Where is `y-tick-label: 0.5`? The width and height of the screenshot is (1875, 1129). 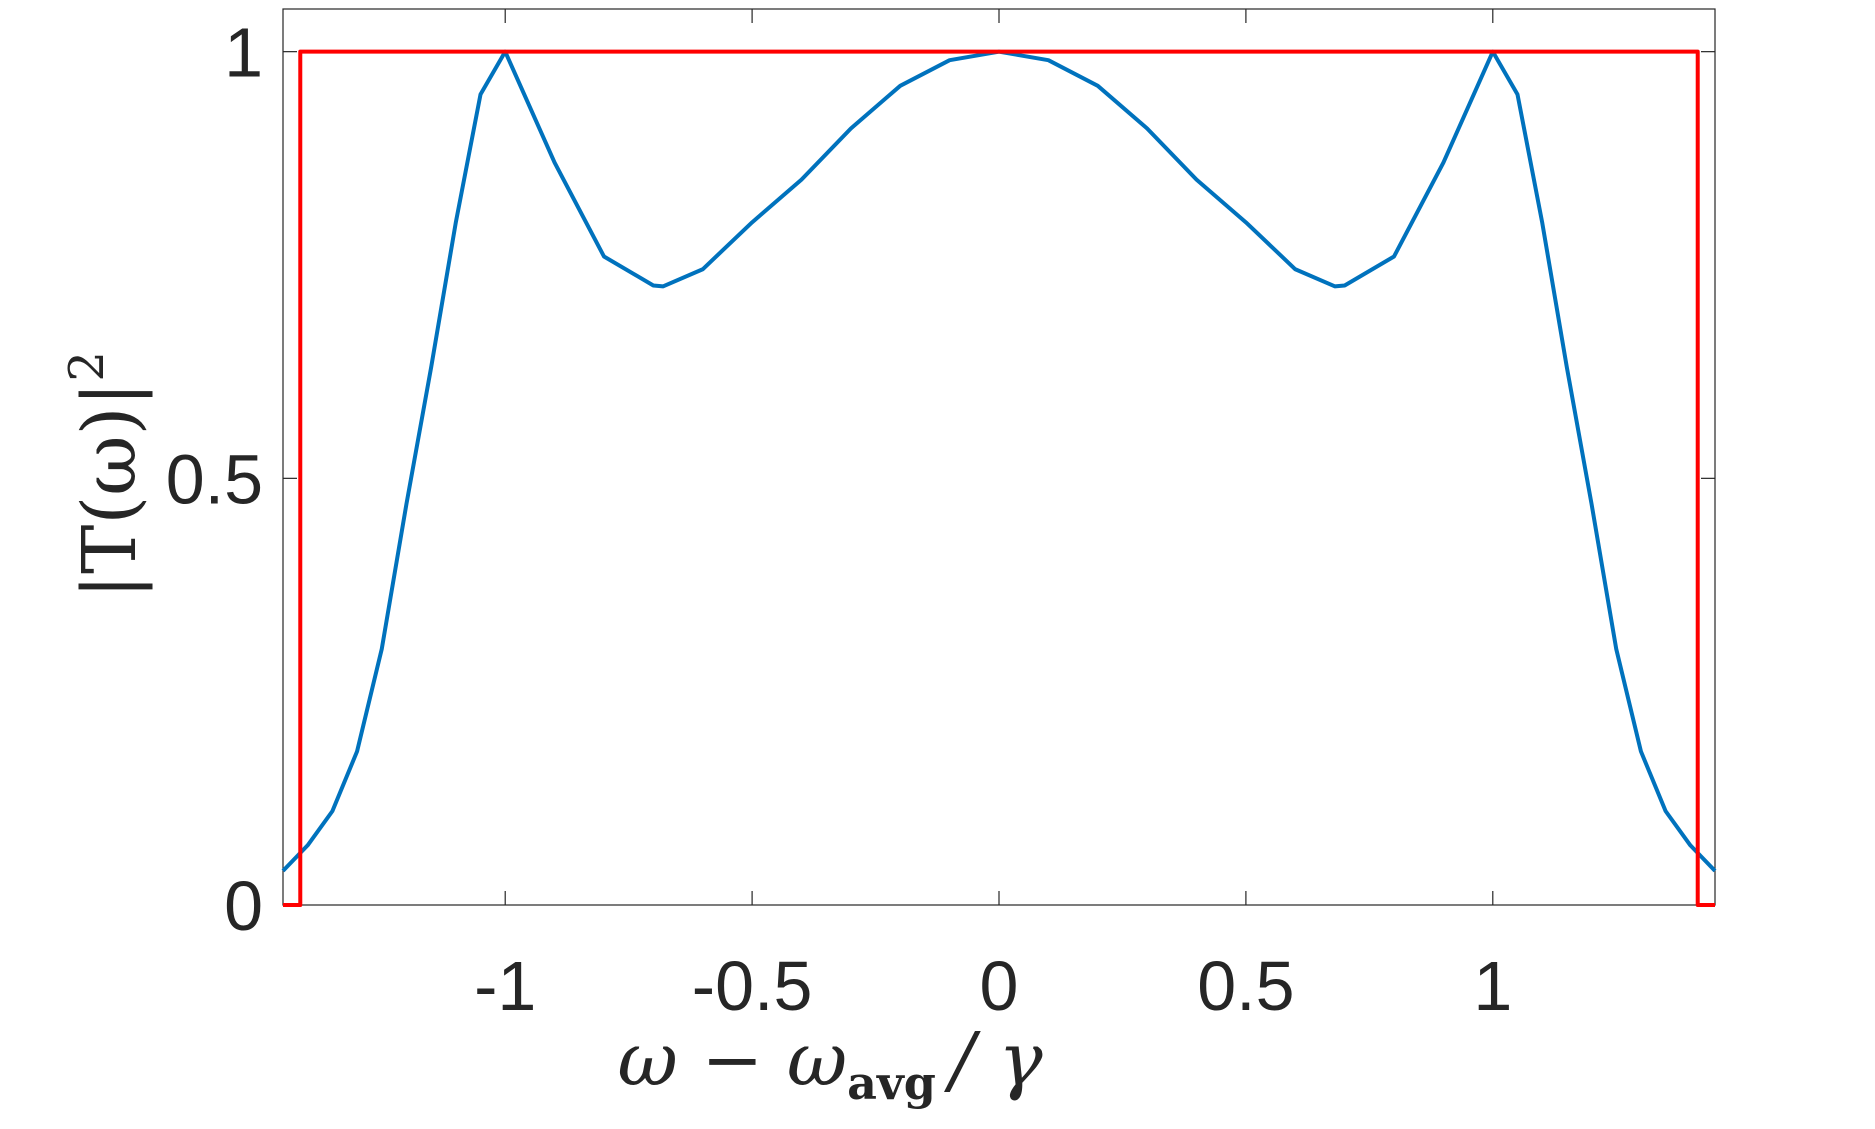
y-tick-label: 0.5 is located at coordinates (214, 479).